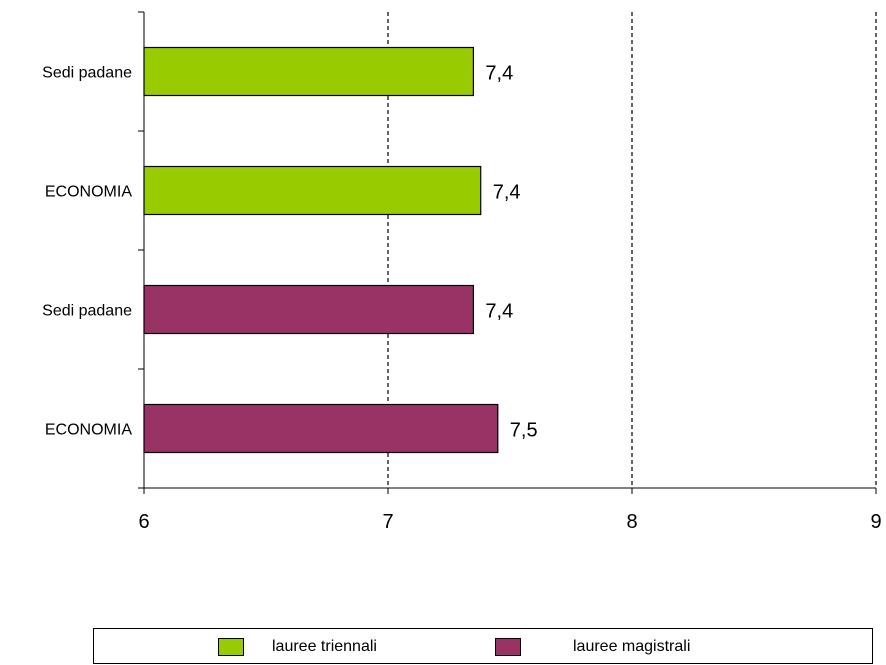 This screenshot has height=665, width=886. I want to click on legend-item-magistrali: lauree magistrali, so click(592, 647).